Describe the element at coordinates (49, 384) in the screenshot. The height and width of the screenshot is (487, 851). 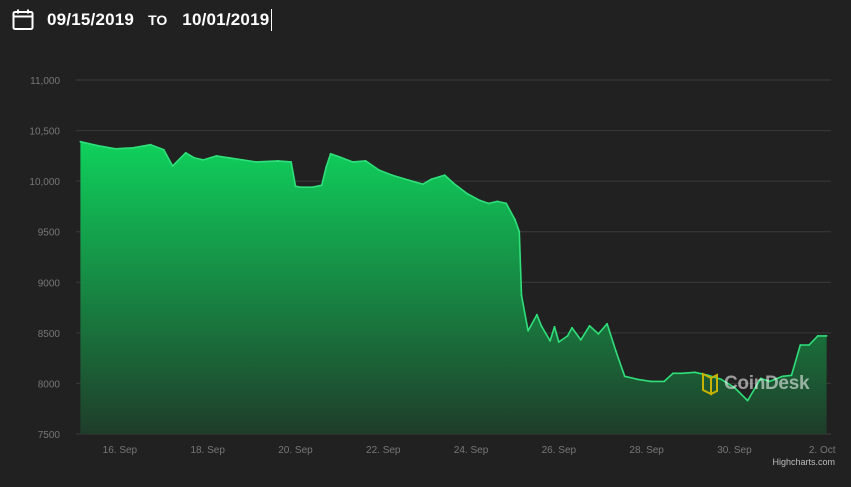
I see `y-tick-label: 8000` at that location.